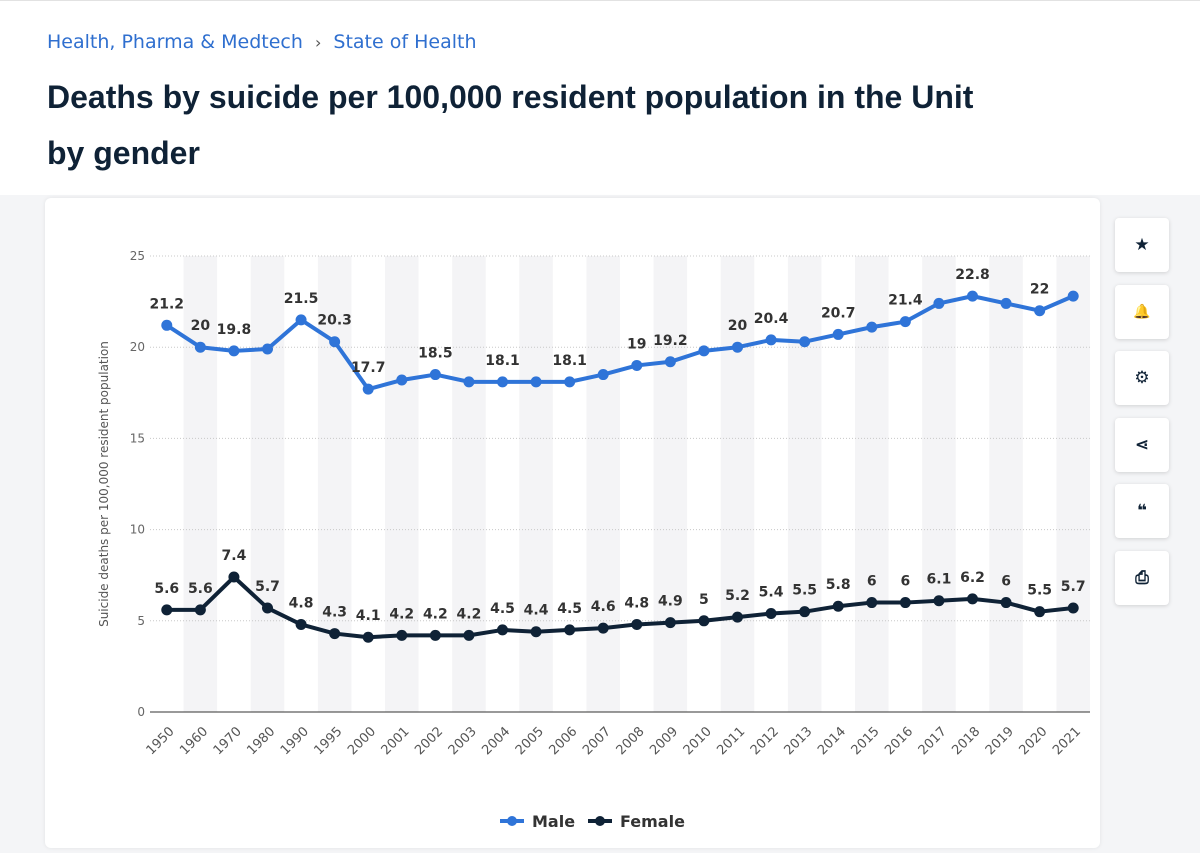 The height and width of the screenshot is (853, 1200). What do you see at coordinates (234, 330) in the screenshot?
I see `data-label-male: 19.8` at bounding box center [234, 330].